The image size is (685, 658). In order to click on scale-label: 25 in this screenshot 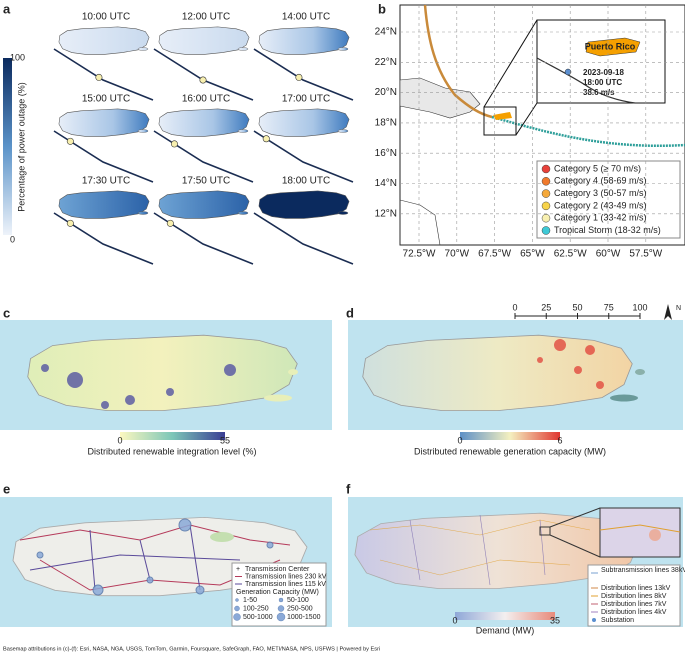, I will do `click(546, 307)`.